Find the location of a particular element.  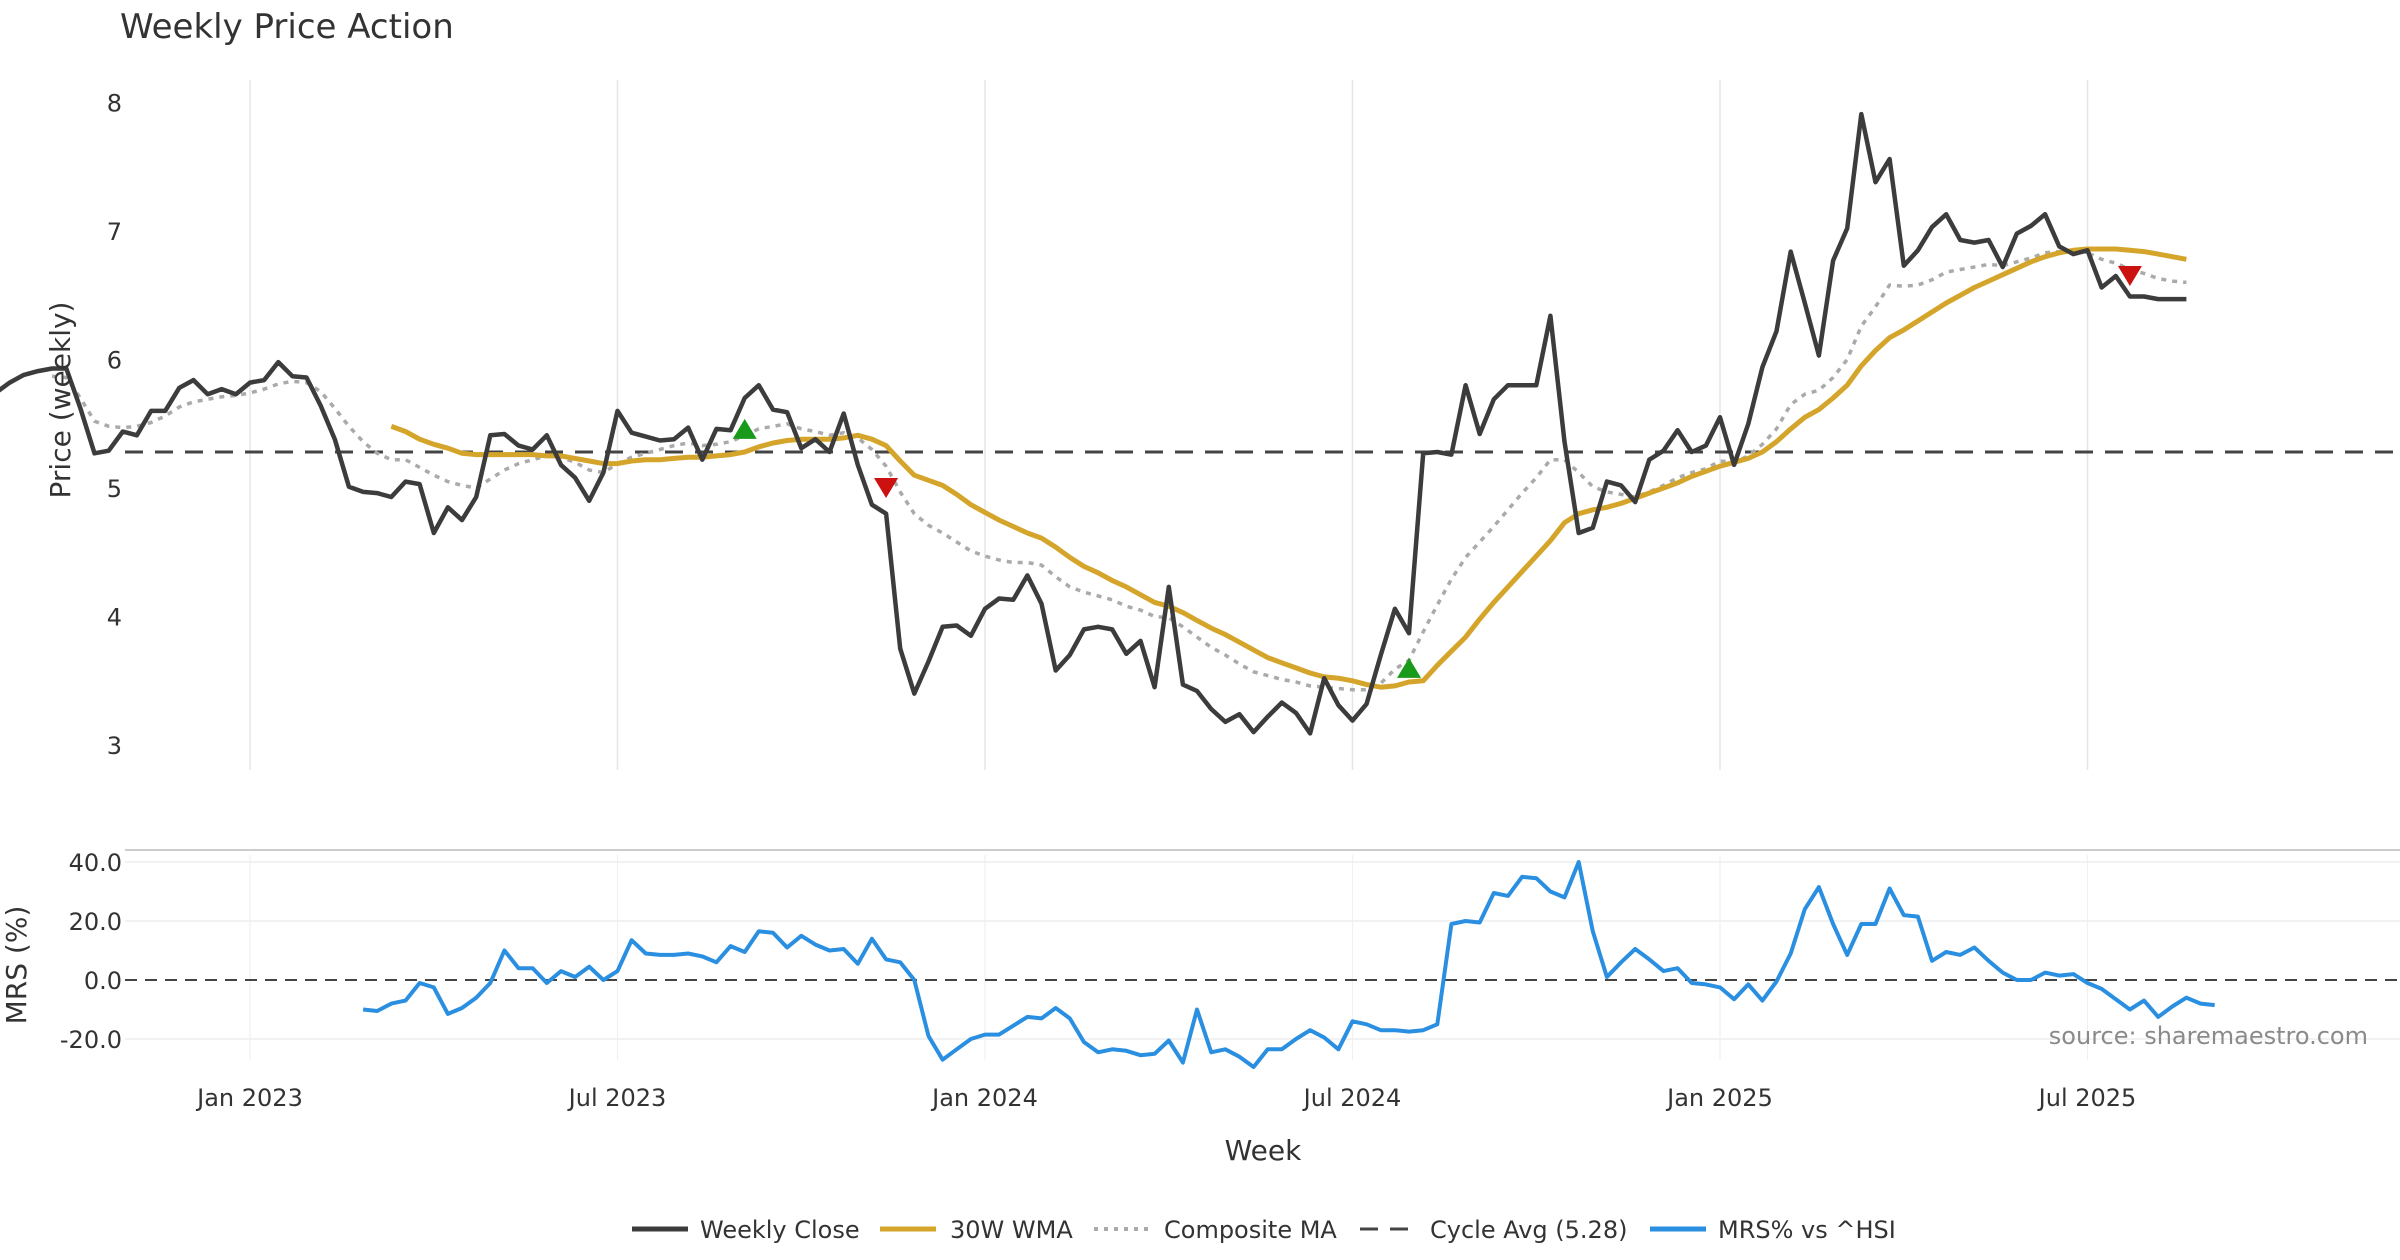

x-tick-label: Jan 2023 is located at coordinates (249, 1098).